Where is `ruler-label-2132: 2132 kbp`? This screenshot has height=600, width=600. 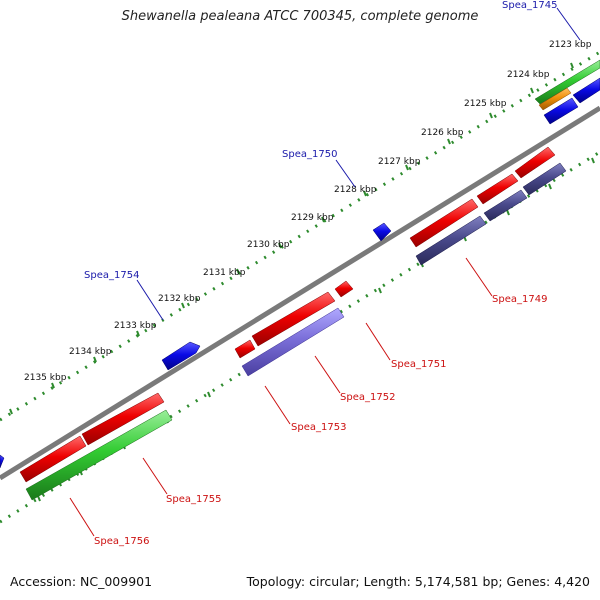 ruler-label-2132: 2132 kbp is located at coordinates (179, 299).